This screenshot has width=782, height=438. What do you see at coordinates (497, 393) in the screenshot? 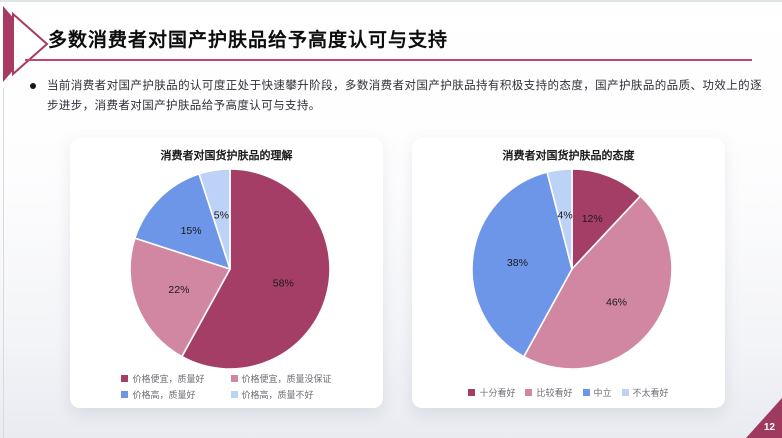
I see `legend-label: 十分看好` at bounding box center [497, 393].